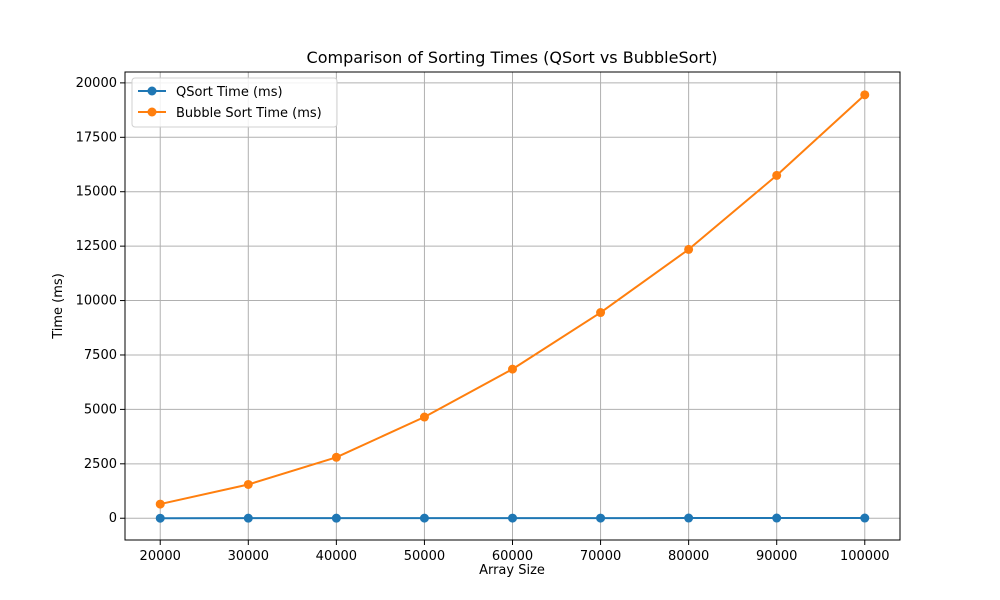  I want to click on legend-label-bubble-sort: Bubble Sort Time (ms), so click(249, 113).